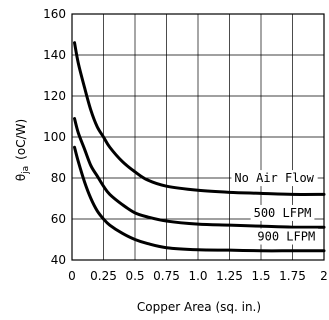 Image resolution: width=329 pixels, height=320 pixels. What do you see at coordinates (54, 96) in the screenshot?
I see `y-tick-label-4: 120` at bounding box center [54, 96].